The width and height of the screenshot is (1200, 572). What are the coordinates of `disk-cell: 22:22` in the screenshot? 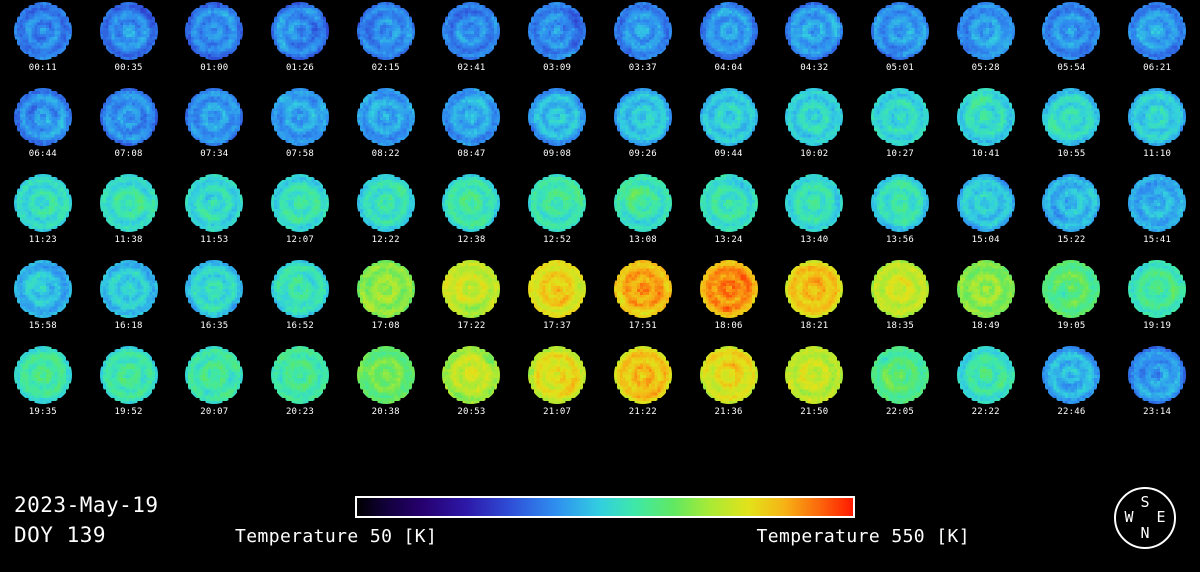 It's located at (986, 387).